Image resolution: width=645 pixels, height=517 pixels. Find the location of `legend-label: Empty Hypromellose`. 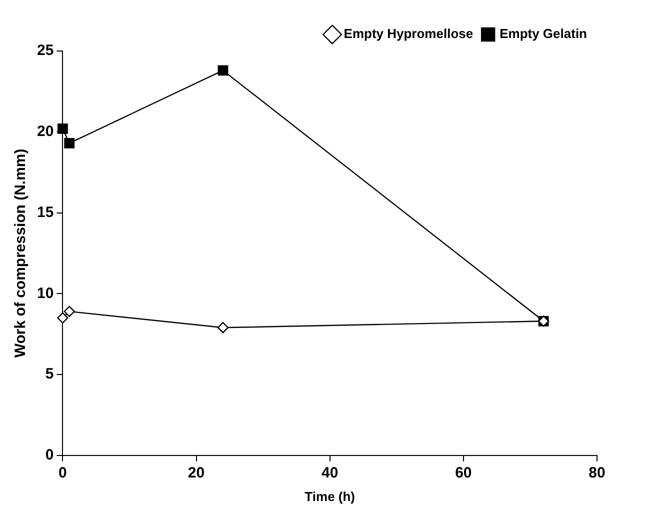

legend-label: Empty Hypromellose is located at coordinates (409, 34).